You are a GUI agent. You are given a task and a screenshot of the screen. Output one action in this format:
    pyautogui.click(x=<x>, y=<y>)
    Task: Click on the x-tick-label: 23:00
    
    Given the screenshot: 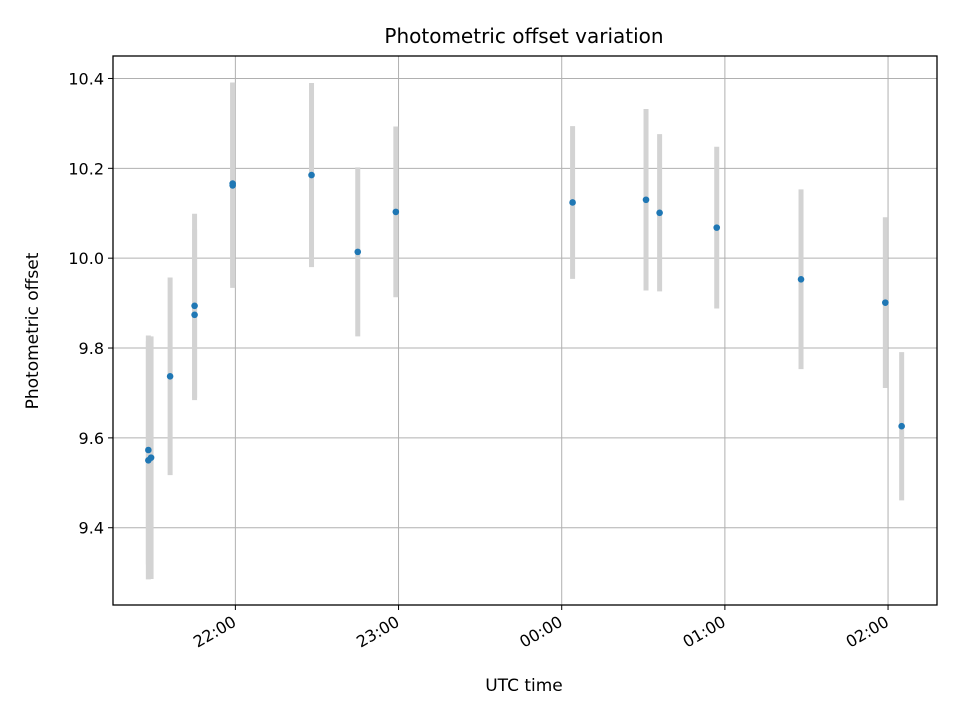 What is the action you would take?
    pyautogui.click(x=377, y=632)
    